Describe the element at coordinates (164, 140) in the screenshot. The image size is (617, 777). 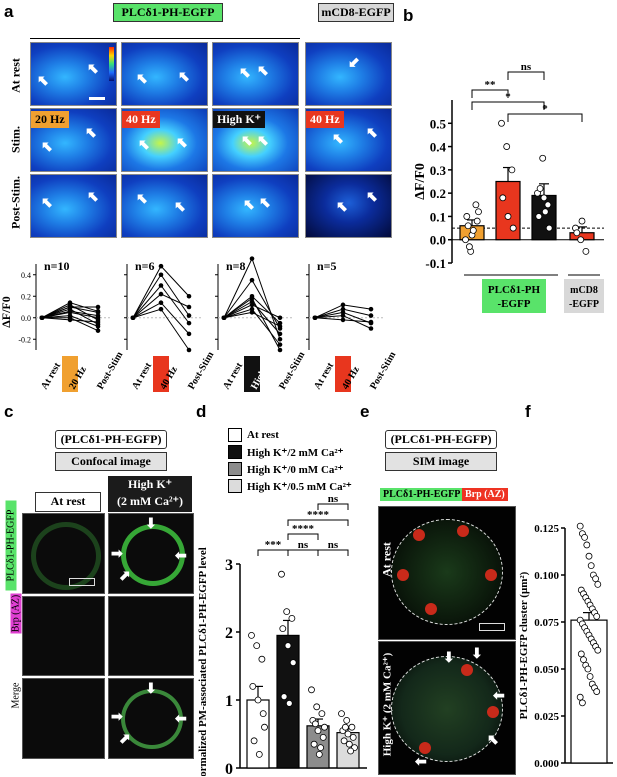
I see `image-tile: 40 Hz ⬉ ⬉` at that location.